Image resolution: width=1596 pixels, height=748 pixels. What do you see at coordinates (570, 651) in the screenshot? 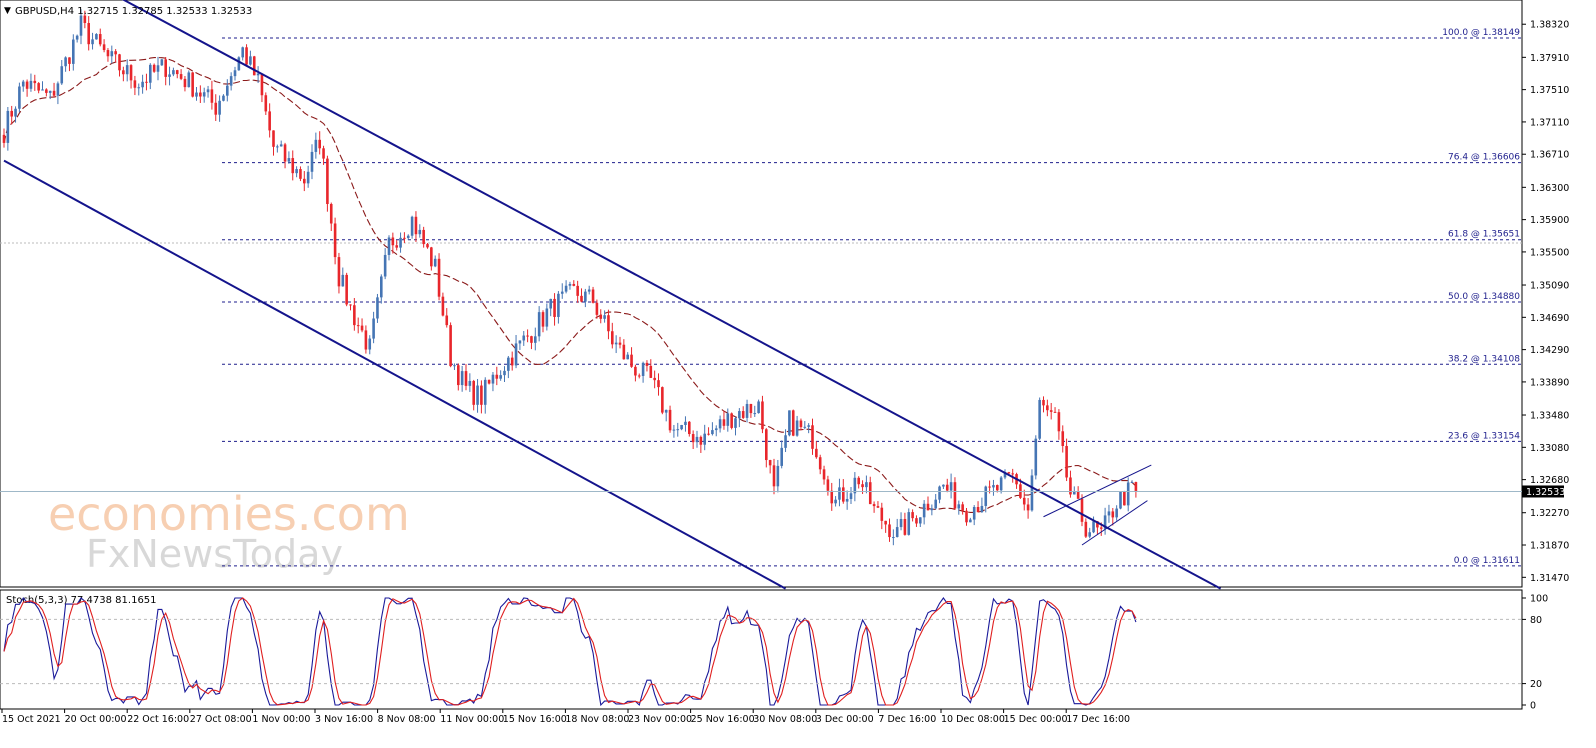
I see `stoch-signal-line` at bounding box center [570, 651].